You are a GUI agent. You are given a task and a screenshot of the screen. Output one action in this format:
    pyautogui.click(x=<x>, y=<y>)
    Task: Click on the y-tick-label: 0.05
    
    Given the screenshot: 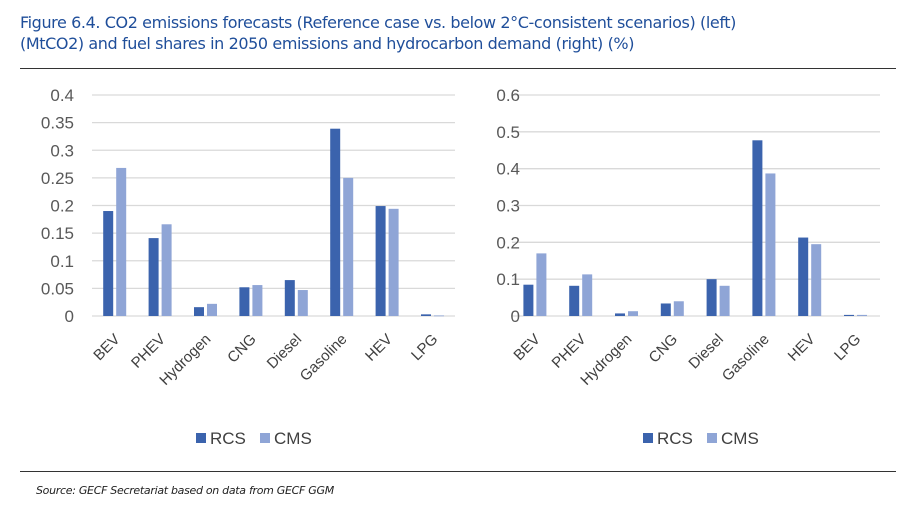 What is the action you would take?
    pyautogui.click(x=57, y=288)
    